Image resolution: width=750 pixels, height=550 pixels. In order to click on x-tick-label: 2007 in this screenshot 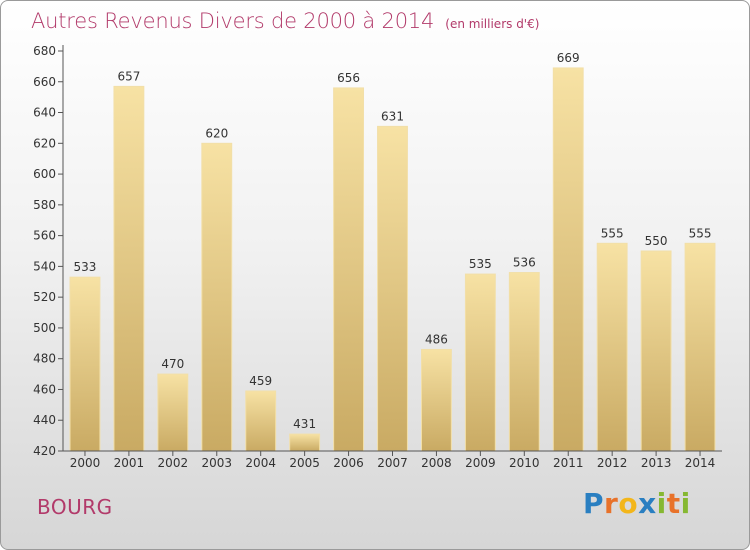, I will do `click(392, 463)`.